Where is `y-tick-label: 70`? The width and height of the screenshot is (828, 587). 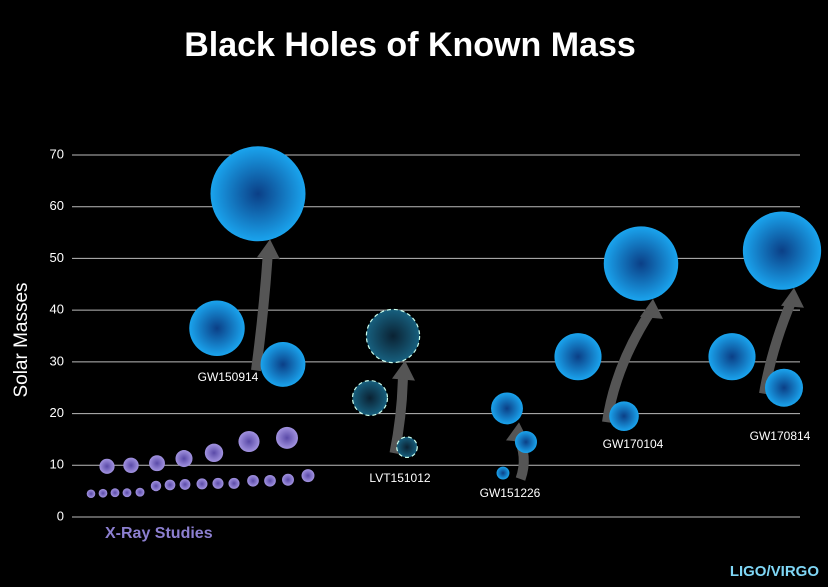
y-tick-label: 70 is located at coordinates (57, 153).